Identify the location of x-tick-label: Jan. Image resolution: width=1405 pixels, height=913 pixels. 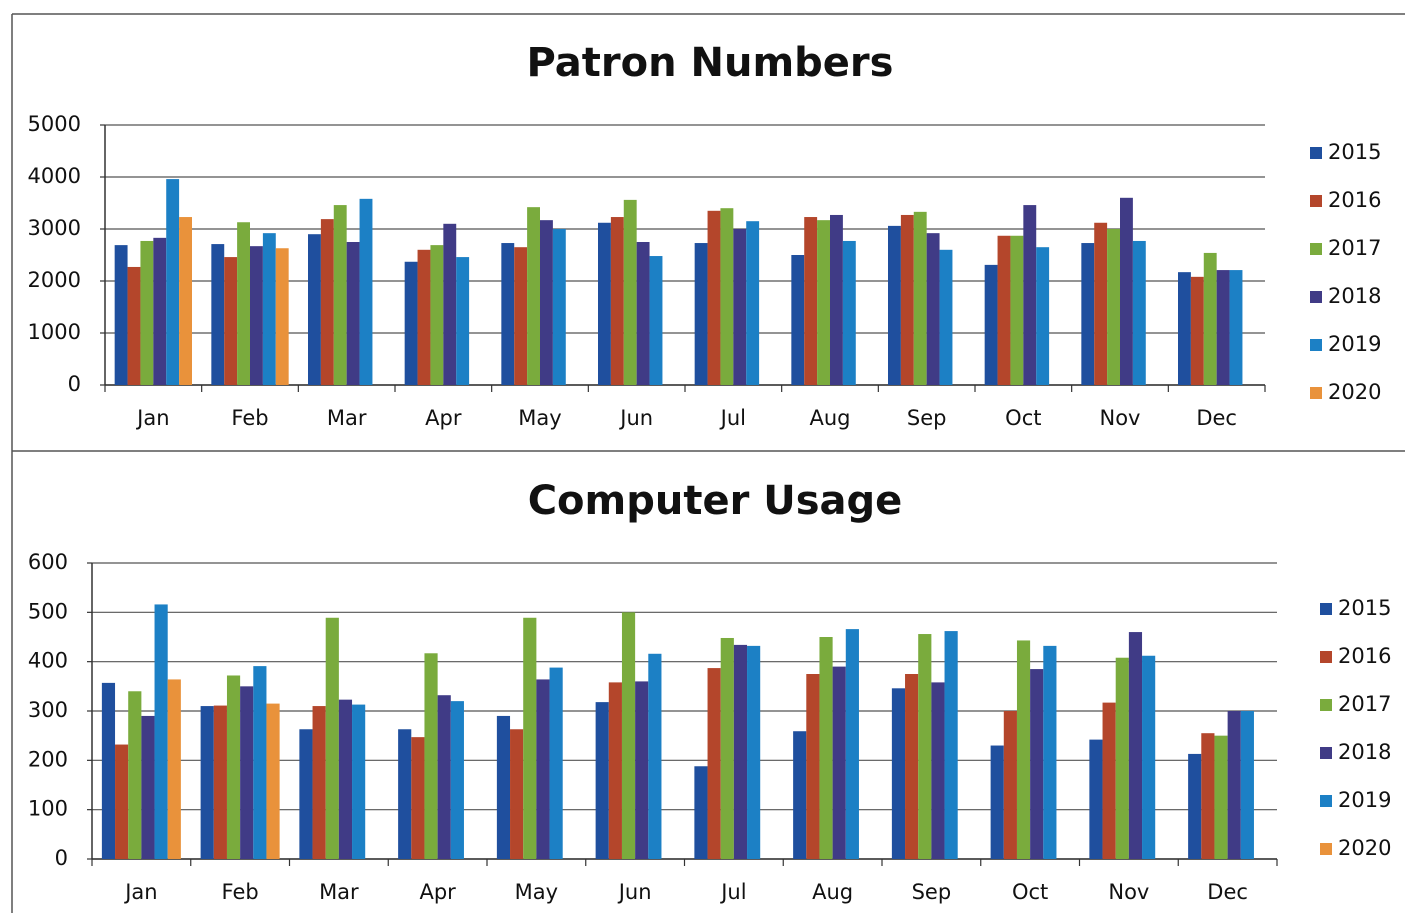
(140, 892).